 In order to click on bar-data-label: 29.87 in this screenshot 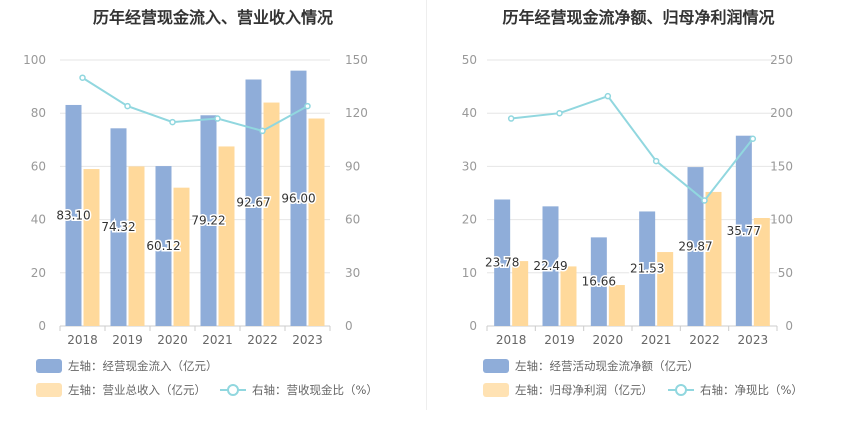, I will do `click(695, 247)`.